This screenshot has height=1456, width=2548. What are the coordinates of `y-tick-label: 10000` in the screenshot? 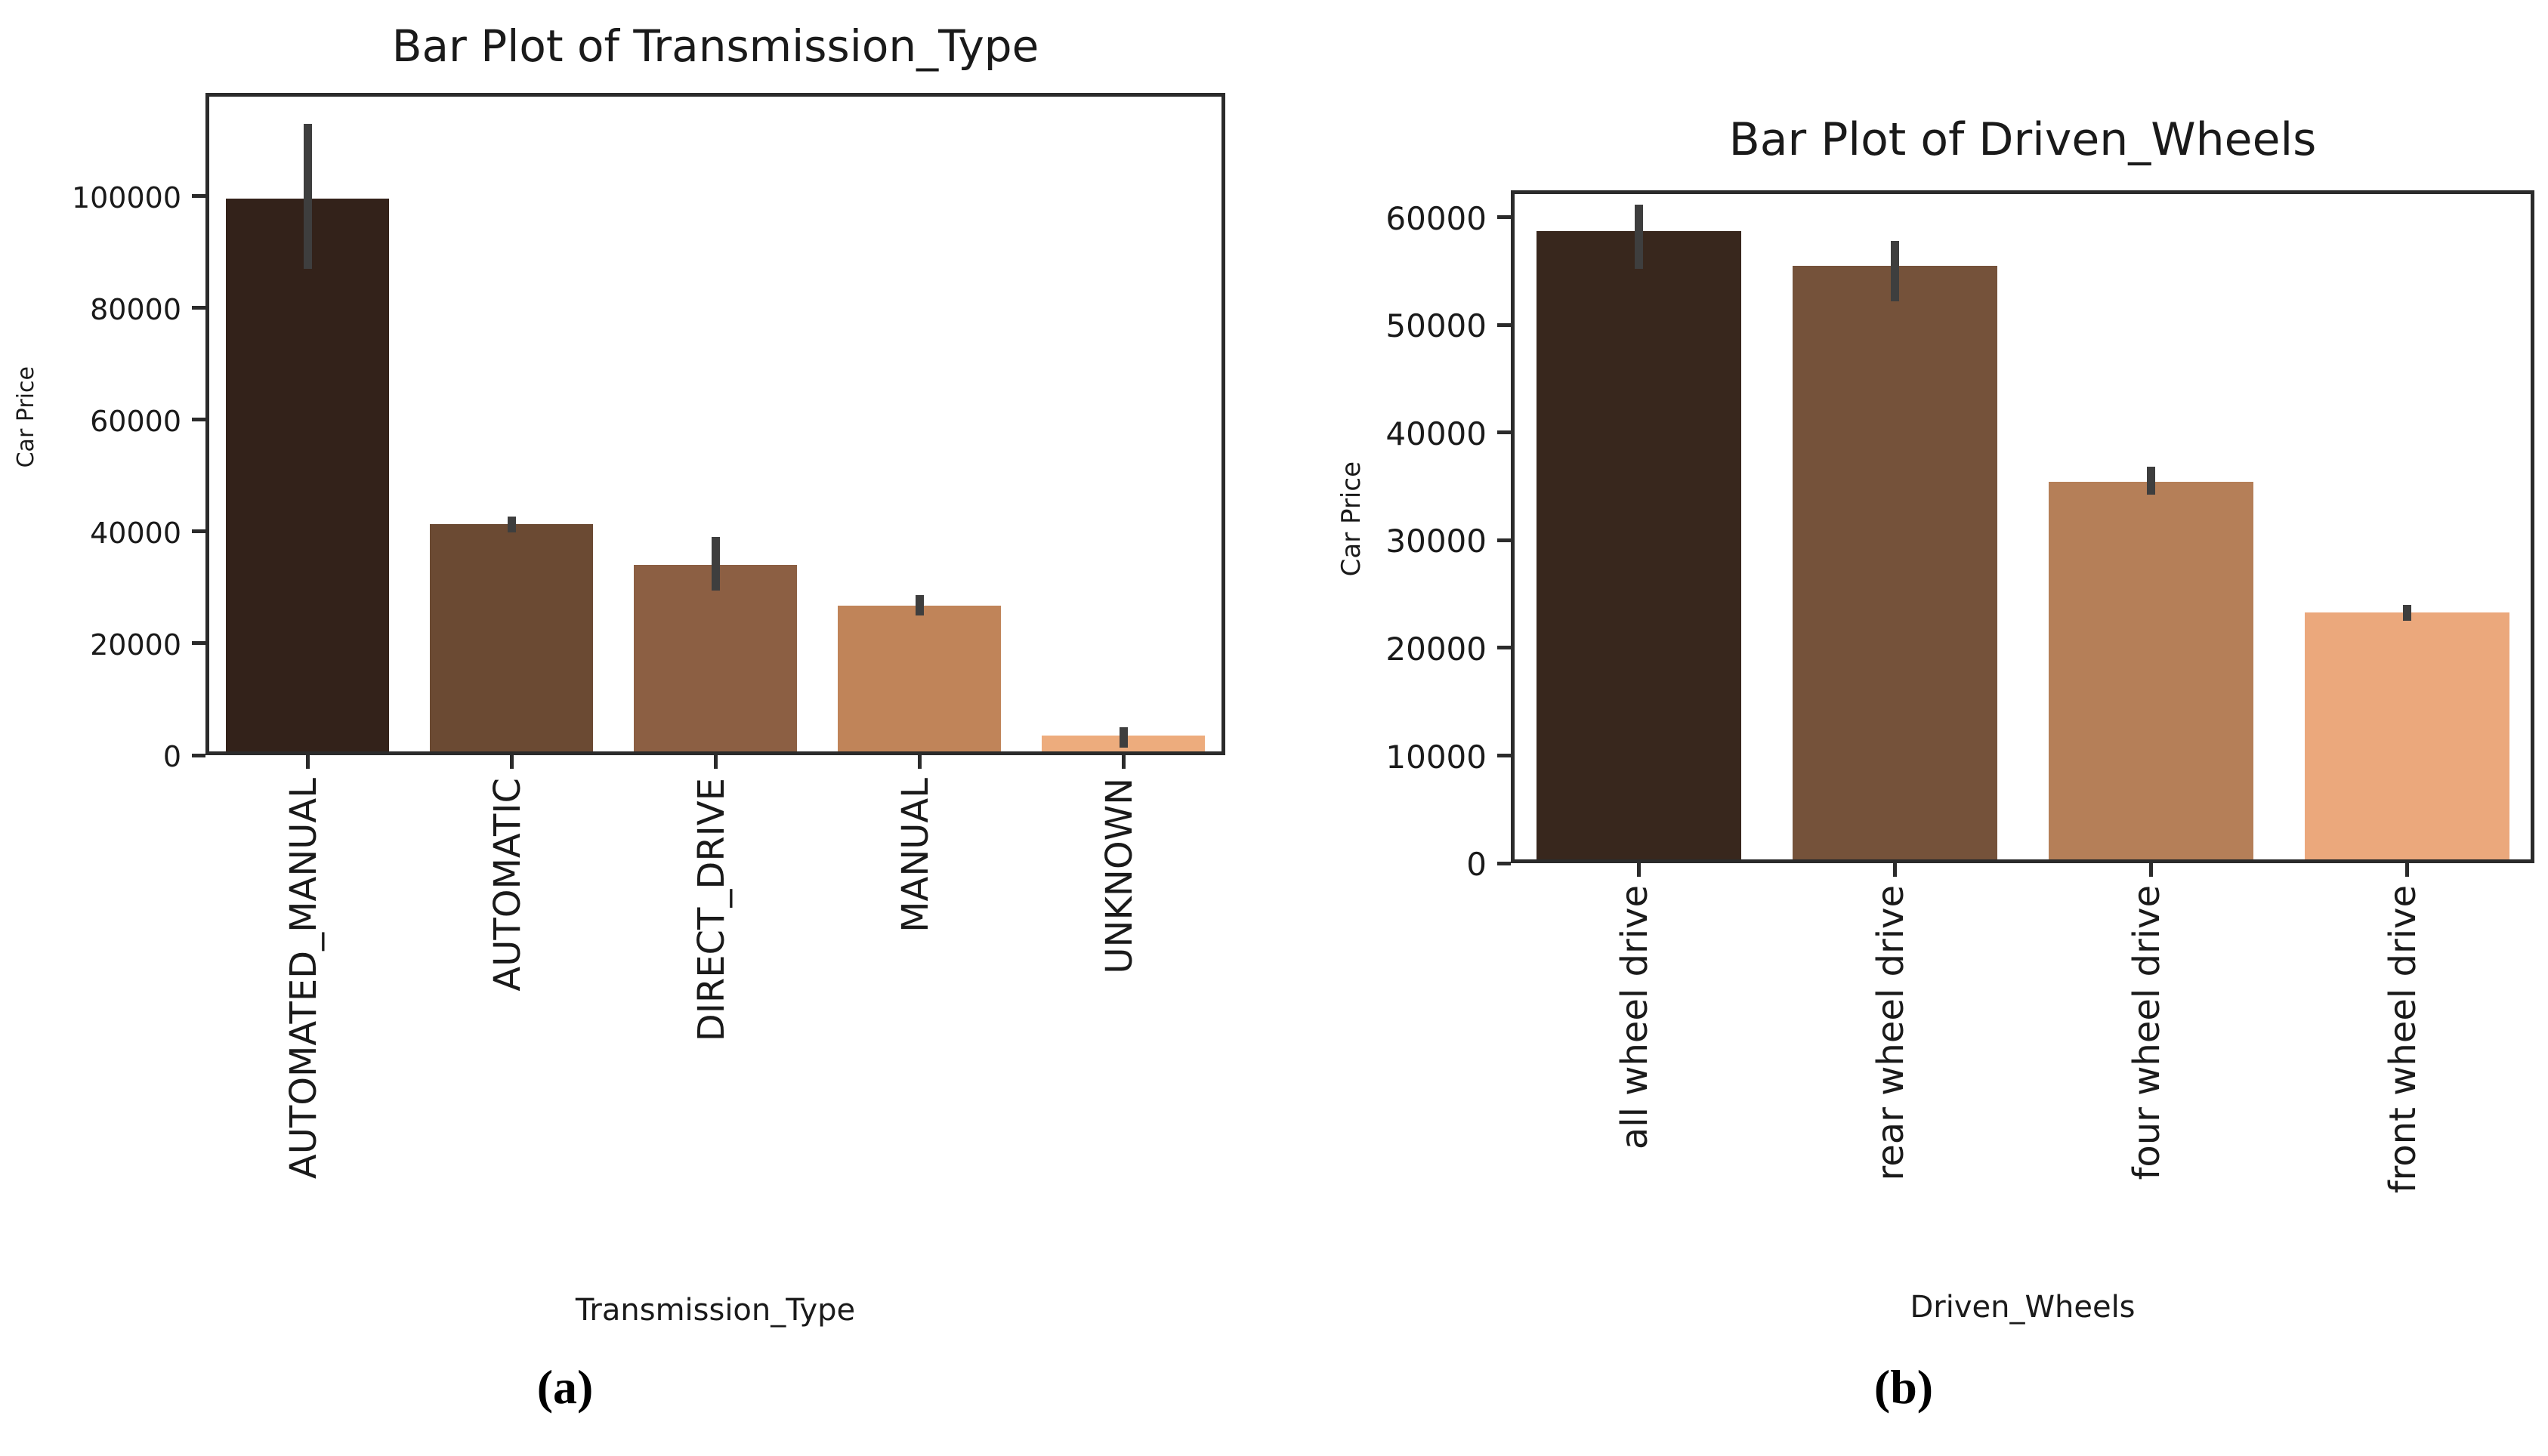 It's located at (1436, 757).